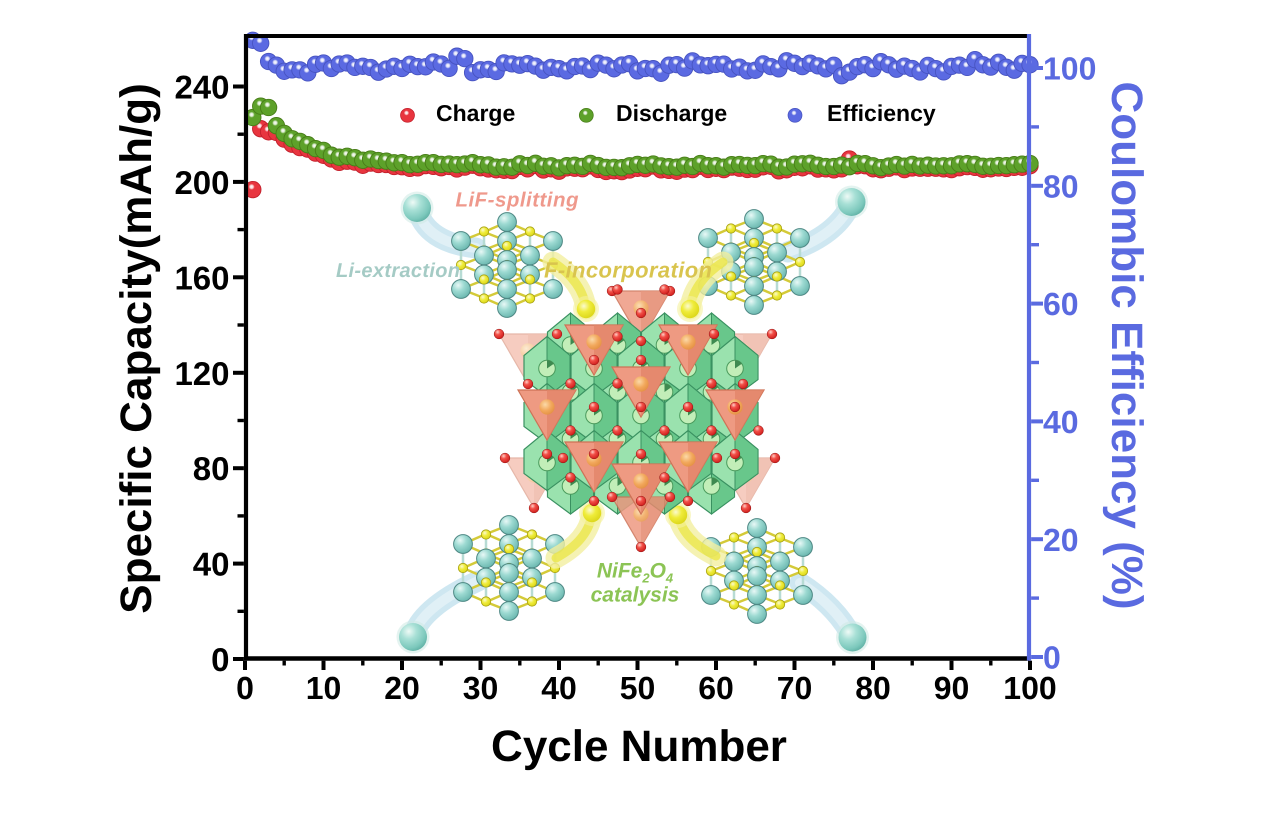 This screenshot has width=1265, height=815. Describe the element at coordinates (481, 688) in the screenshot. I see `svg-text: 30` at that location.